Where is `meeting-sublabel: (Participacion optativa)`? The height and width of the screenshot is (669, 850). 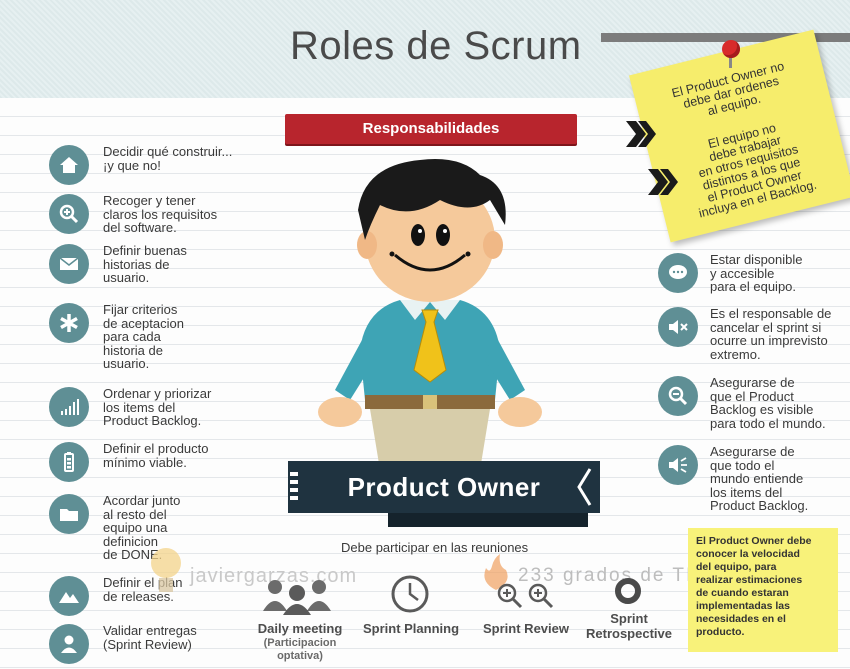
meeting-sublabel: (Participacion optativa) is located at coordinates (300, 649).